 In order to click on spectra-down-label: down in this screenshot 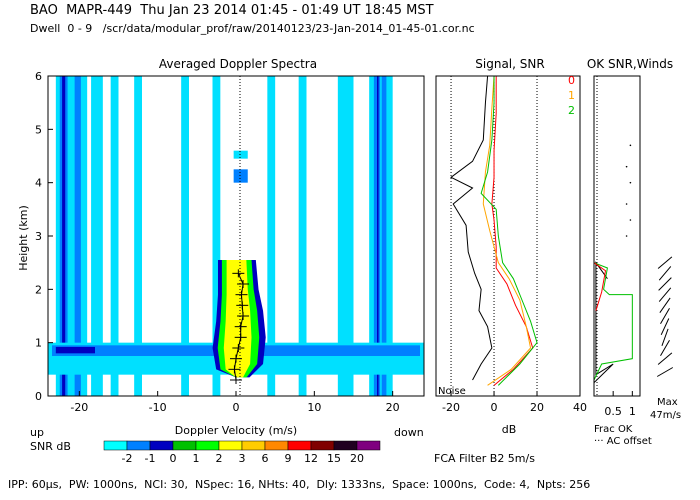, I will do `click(409, 432)`.